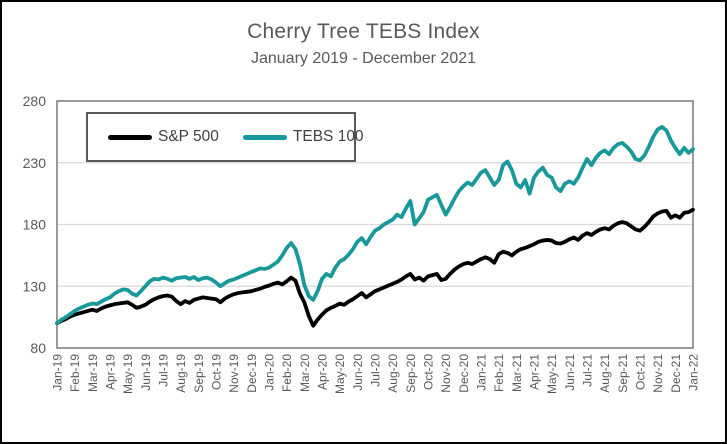  I want to click on y-axis-label: 80, so click(38, 348).